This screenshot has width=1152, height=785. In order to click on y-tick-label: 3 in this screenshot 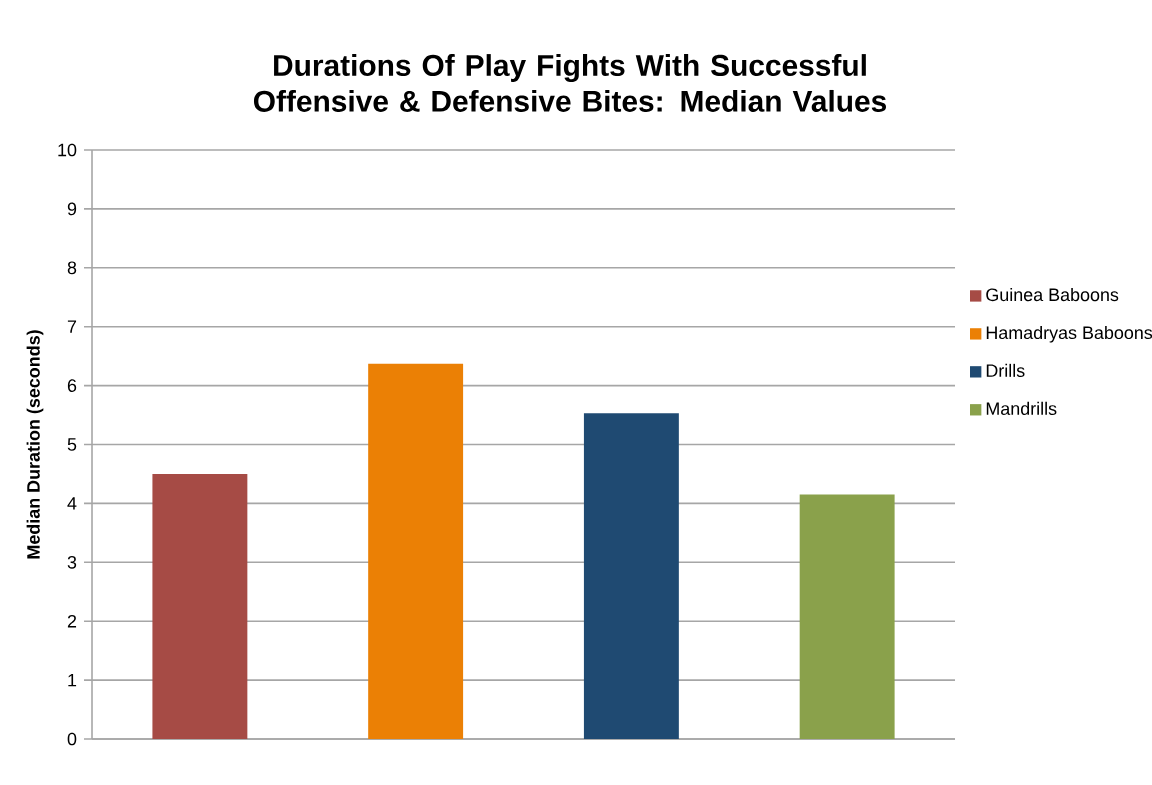, I will do `click(72, 562)`.